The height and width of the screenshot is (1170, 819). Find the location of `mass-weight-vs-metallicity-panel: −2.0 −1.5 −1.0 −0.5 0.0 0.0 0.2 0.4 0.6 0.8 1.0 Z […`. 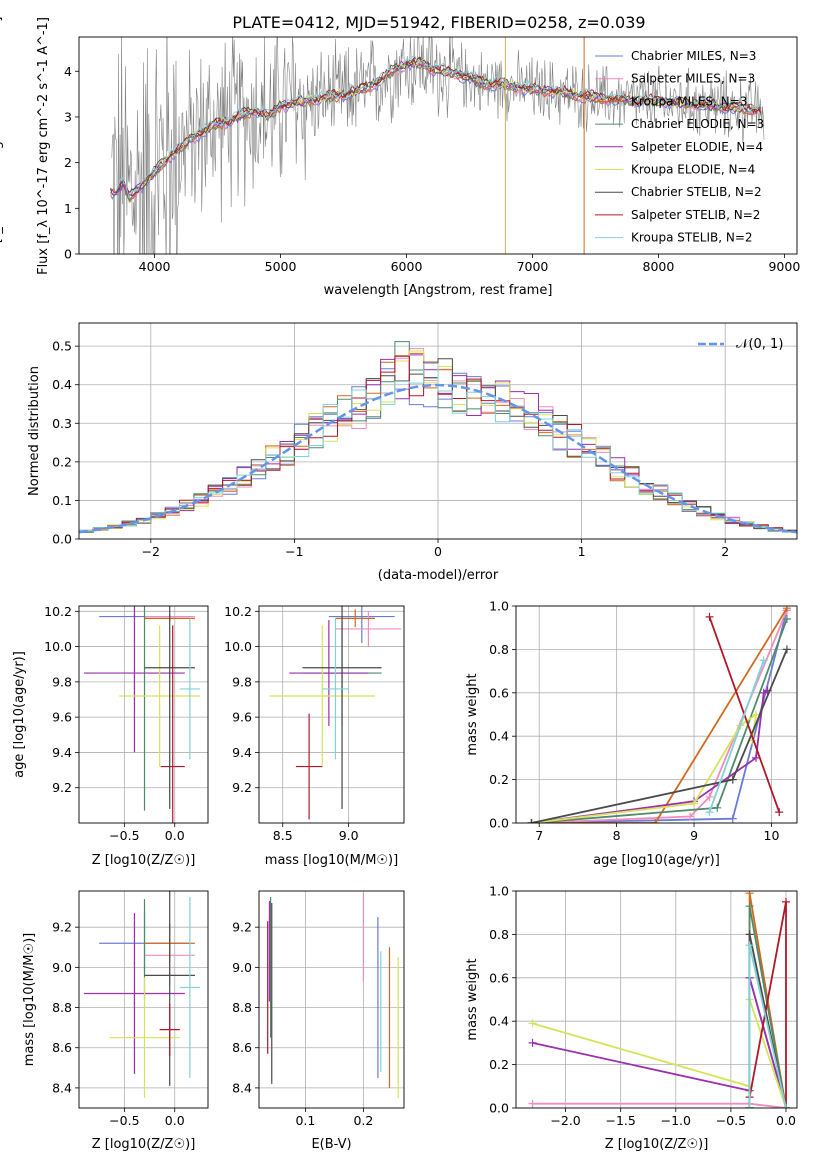

mass-weight-vs-metallicity-panel: −2.0 −1.5 −1.0 −0.5 0.0 0.0 0.2 0.4 0.6 0.8 1.0 Z [… is located at coordinates (631, 1018).